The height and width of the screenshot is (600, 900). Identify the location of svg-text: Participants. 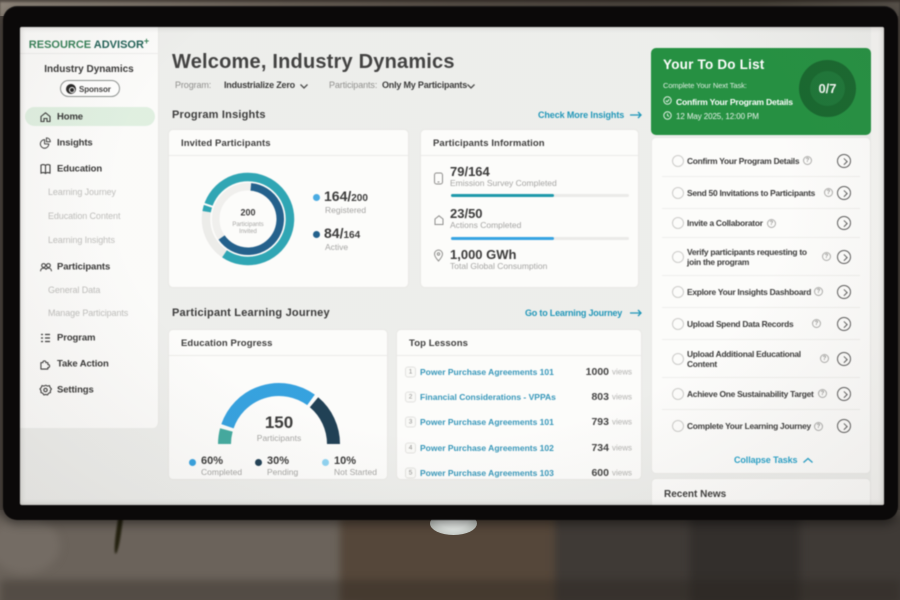
(247, 225).